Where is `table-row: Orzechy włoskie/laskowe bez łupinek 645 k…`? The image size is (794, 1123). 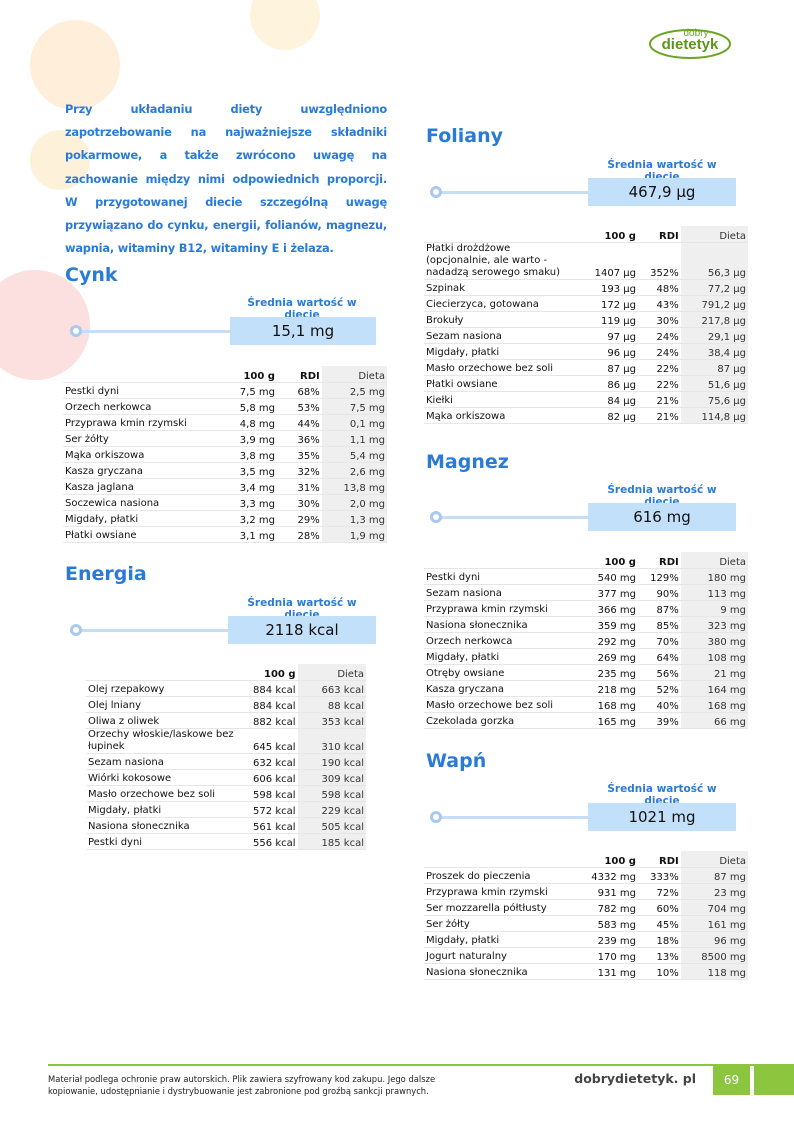
table-row: Orzechy włoskie/laskowe bez łupinek 645 k… is located at coordinates (226, 741).